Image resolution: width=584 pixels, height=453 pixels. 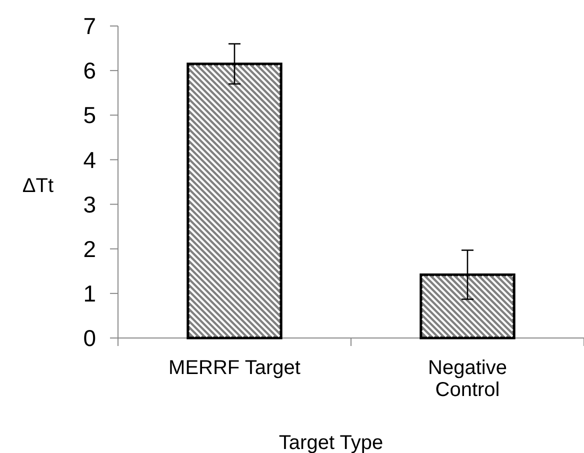 What do you see at coordinates (467, 379) in the screenshot?
I see `x-tick-label: Negative Control` at bounding box center [467, 379].